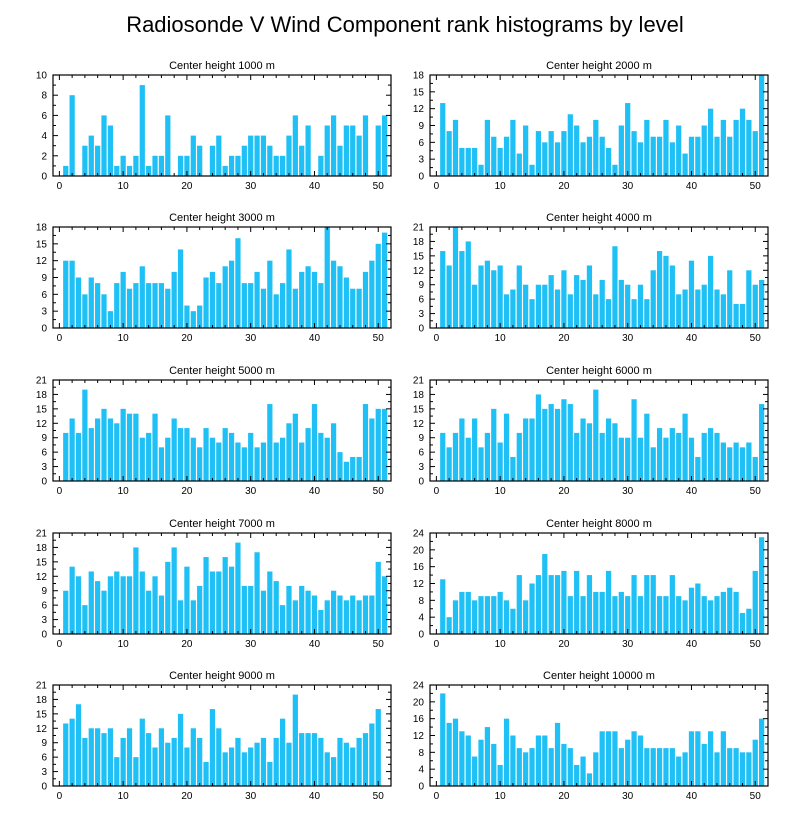 The width and height of the screenshot is (810, 824). What do you see at coordinates (421, 482) in the screenshot?
I see `y-tick-label: 0` at bounding box center [421, 482].